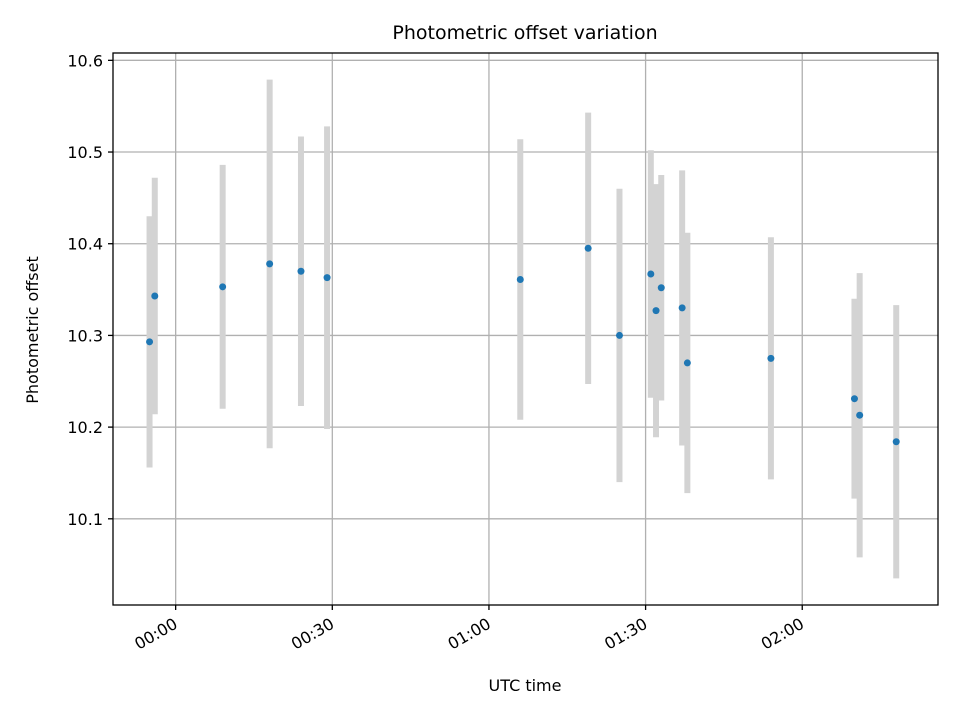 This screenshot has height=720, width=960. What do you see at coordinates (85, 60) in the screenshot?
I see `y-tick-label: 10.6` at bounding box center [85, 60].